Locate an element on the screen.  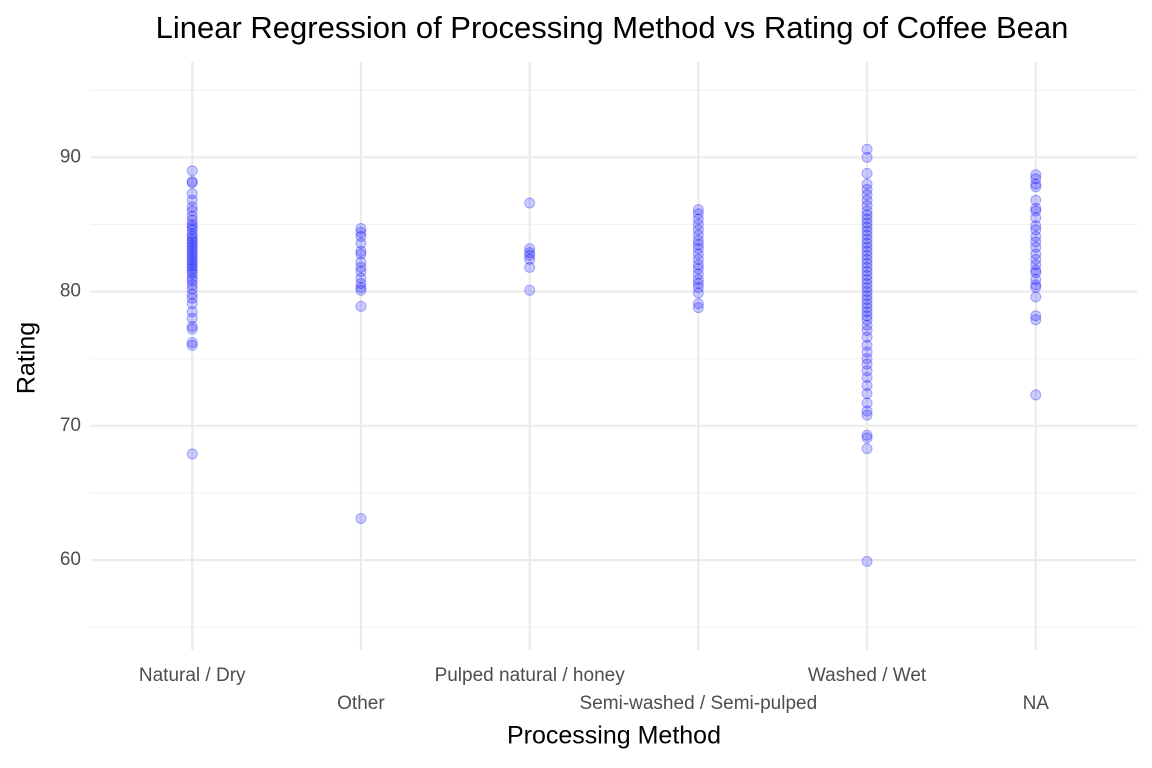
y-tick-label: 90 is located at coordinates (70, 156).